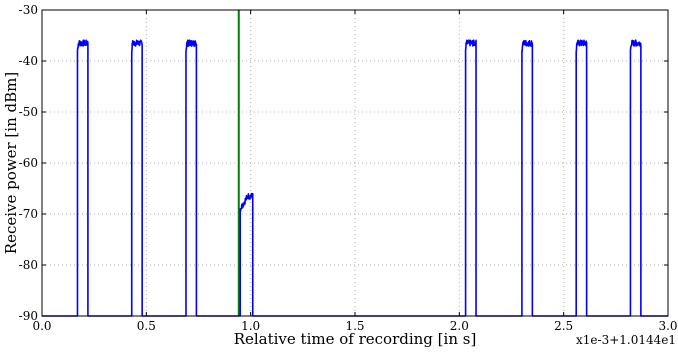  Describe the element at coordinates (28, 316) in the screenshot. I see `y-tick-label: -90` at that location.